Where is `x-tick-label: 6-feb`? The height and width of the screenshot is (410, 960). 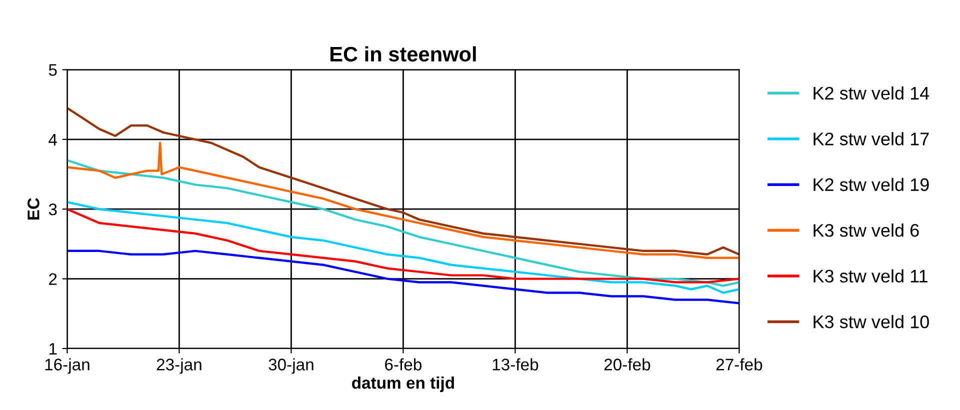 x-tick-label: 6-feb is located at coordinates (403, 364).